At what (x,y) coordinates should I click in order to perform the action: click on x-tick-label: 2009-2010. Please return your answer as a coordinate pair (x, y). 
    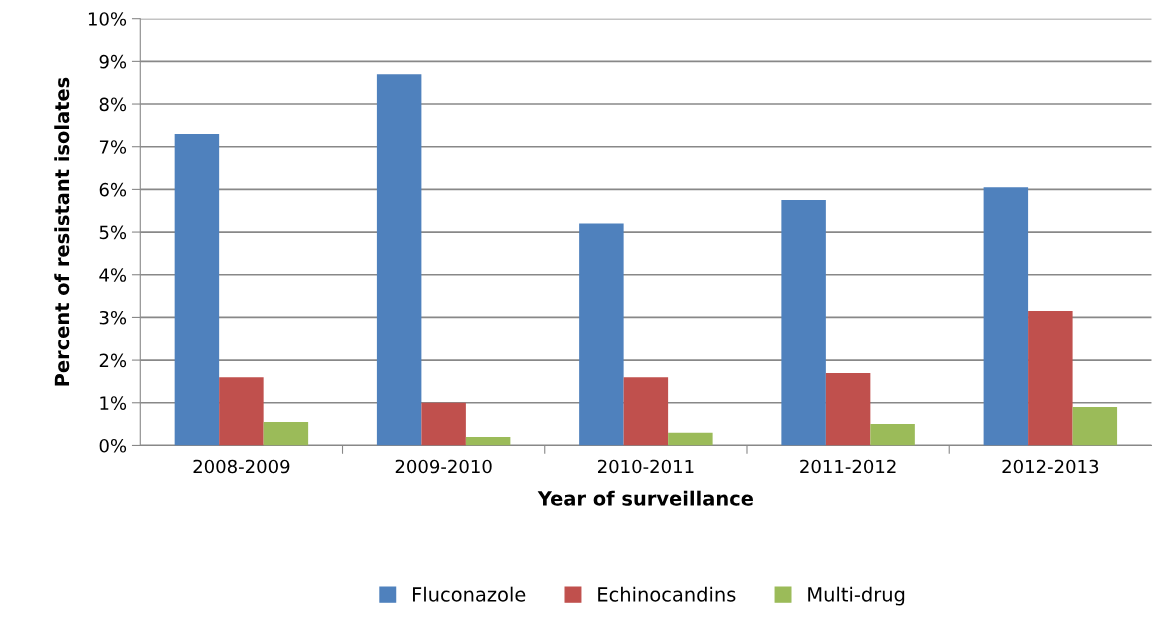
    Looking at the image, I should click on (443, 466).